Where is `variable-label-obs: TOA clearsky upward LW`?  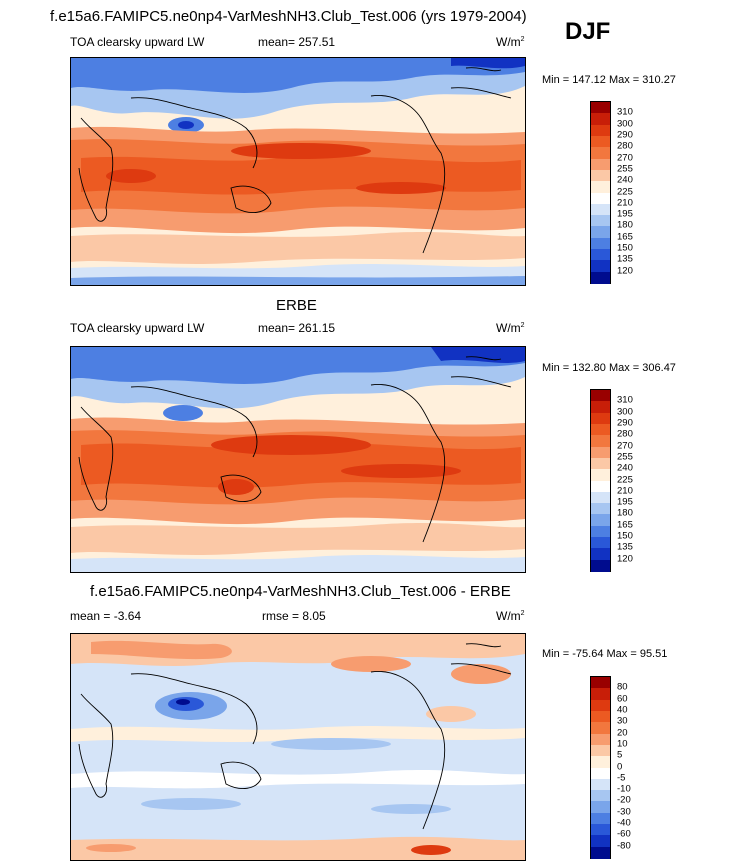
variable-label-obs: TOA clearsky upward LW is located at coordinates (137, 328).